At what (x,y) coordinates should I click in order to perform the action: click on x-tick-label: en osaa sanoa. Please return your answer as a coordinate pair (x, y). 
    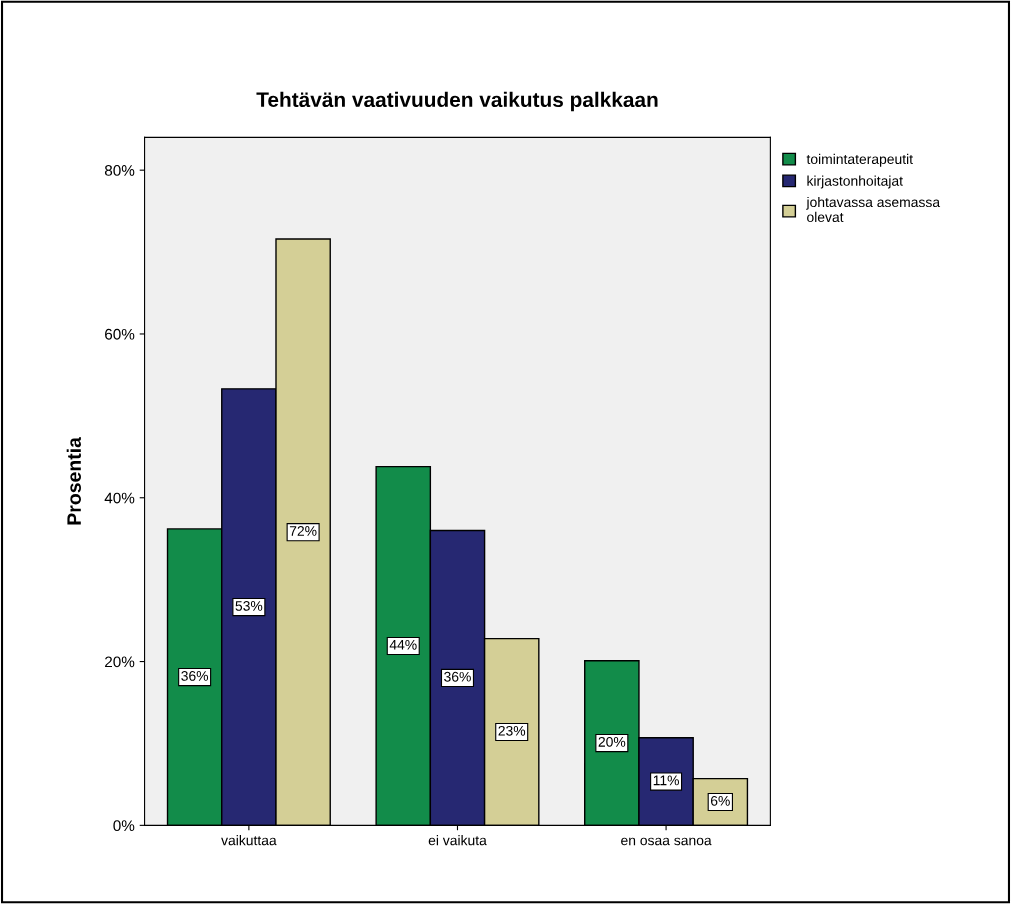
    Looking at the image, I should click on (666, 841).